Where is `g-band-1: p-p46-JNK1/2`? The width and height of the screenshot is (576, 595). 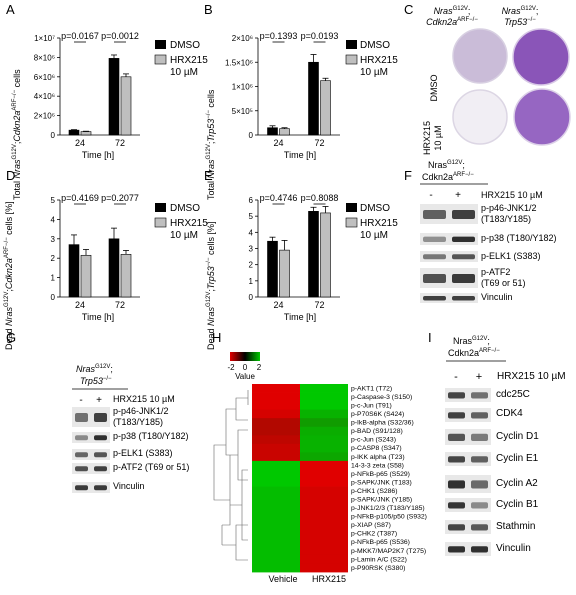 g-band-1: p-p46-JNK1/2 is located at coordinates (141, 411).